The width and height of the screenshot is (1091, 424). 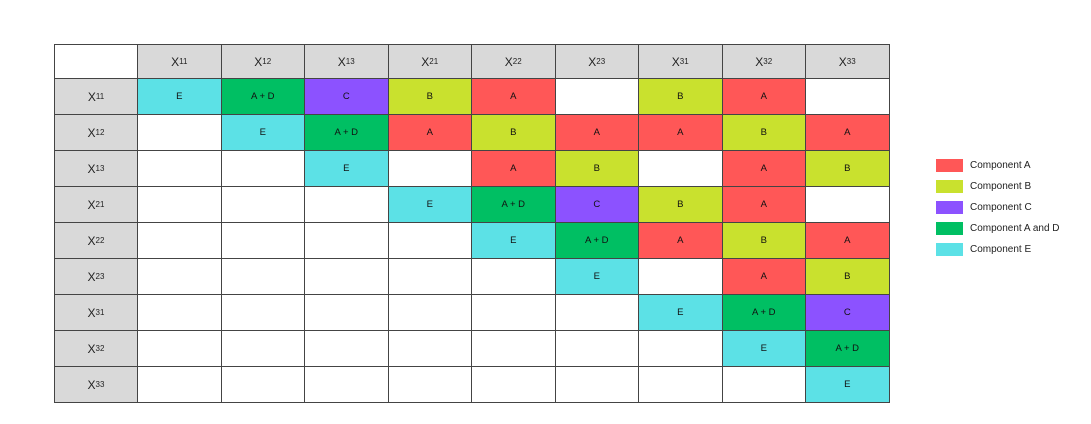 I want to click on column-header: X 13, so click(x=347, y=62).